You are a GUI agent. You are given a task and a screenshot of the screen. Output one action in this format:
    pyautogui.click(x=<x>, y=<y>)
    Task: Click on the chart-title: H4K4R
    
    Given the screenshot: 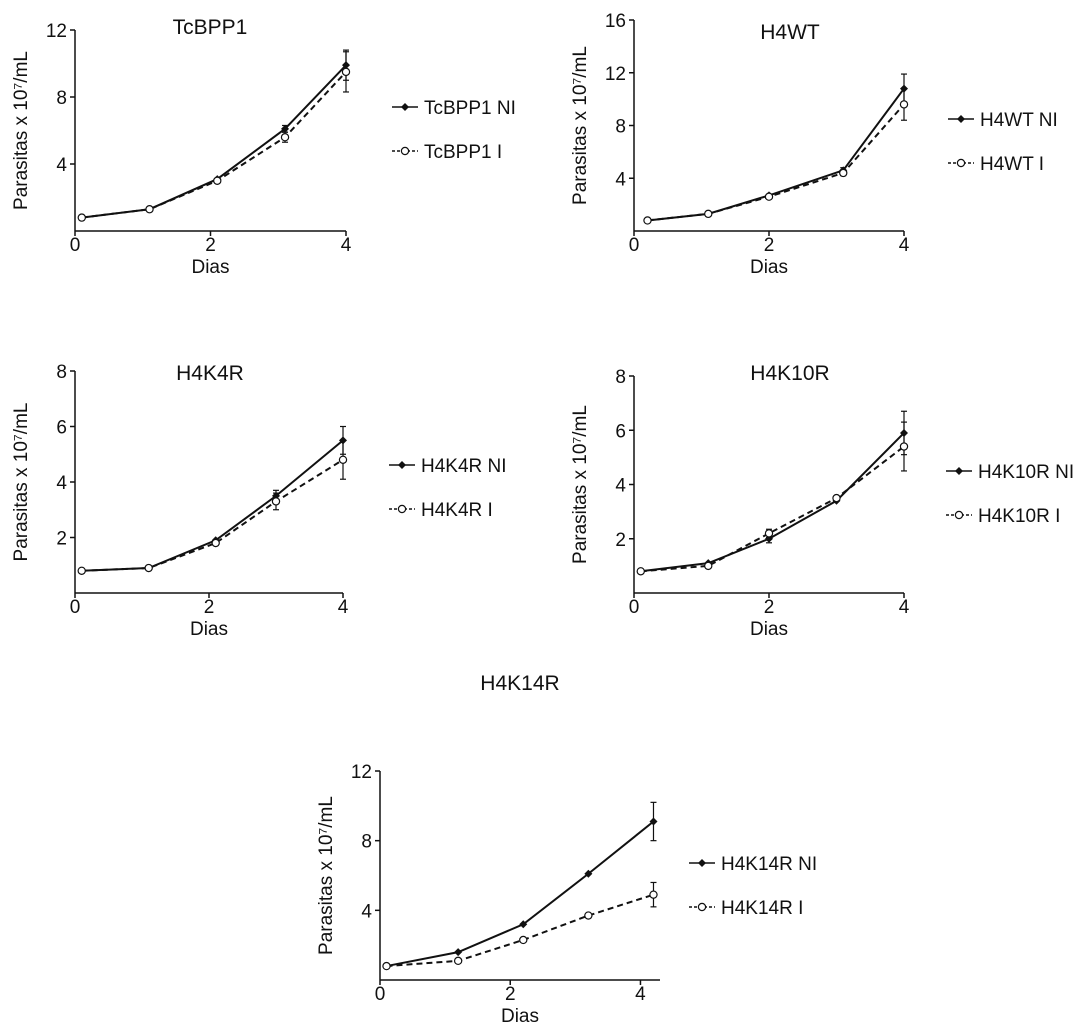 What is the action you would take?
    pyautogui.click(x=210, y=373)
    